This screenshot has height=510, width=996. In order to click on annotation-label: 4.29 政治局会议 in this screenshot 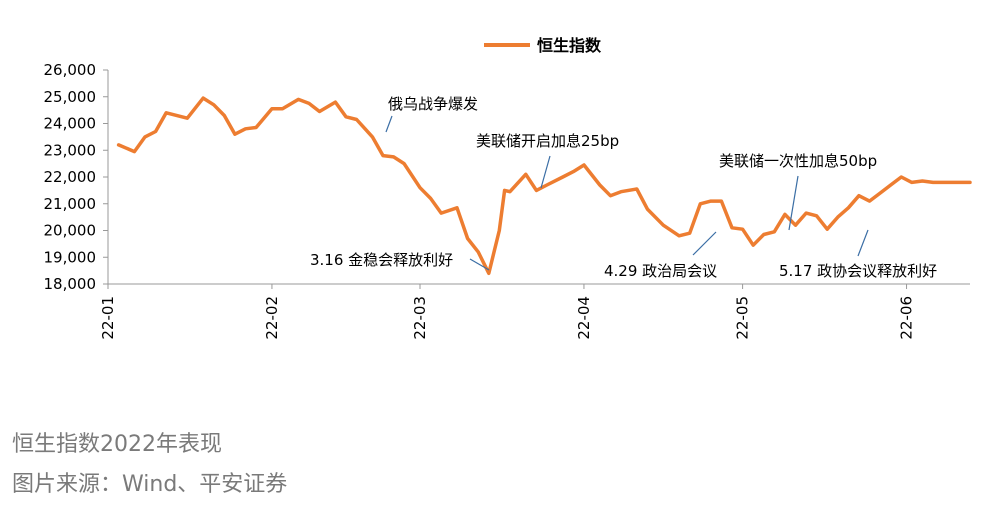, I will do `click(660, 271)`.